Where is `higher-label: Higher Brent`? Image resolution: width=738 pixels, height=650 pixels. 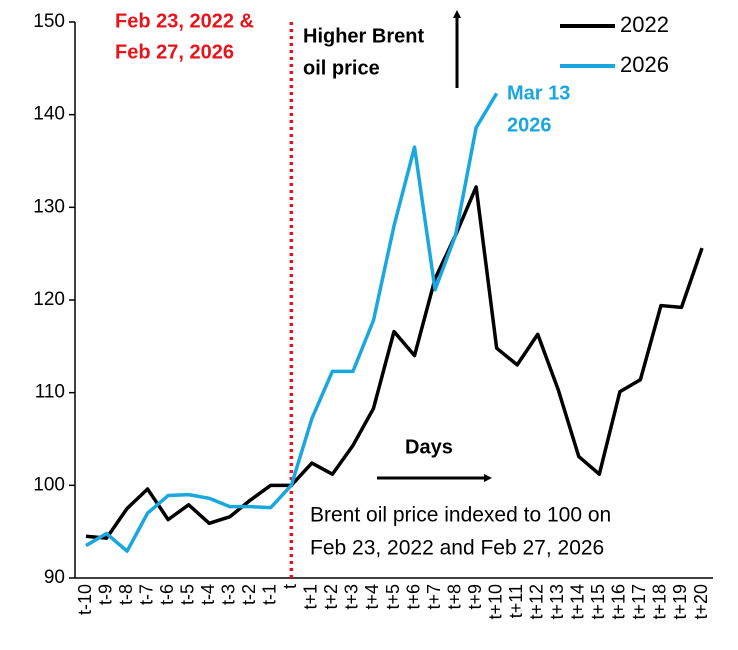
higher-label: Higher Brent is located at coordinates (363, 36).